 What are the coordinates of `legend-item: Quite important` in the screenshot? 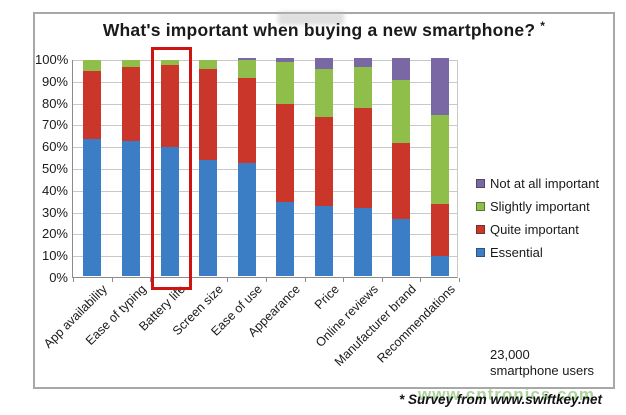 It's located at (537, 229).